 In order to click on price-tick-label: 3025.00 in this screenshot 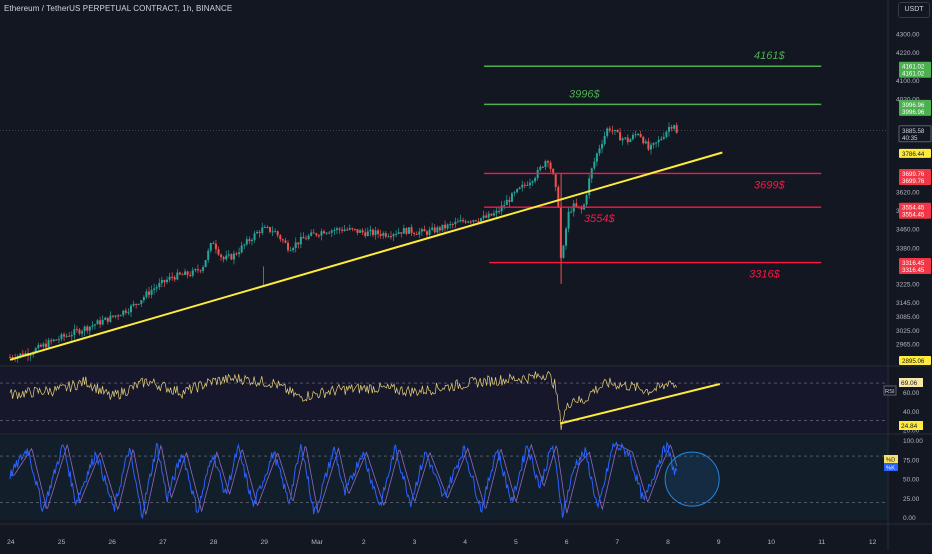, I will do `click(908, 331)`.